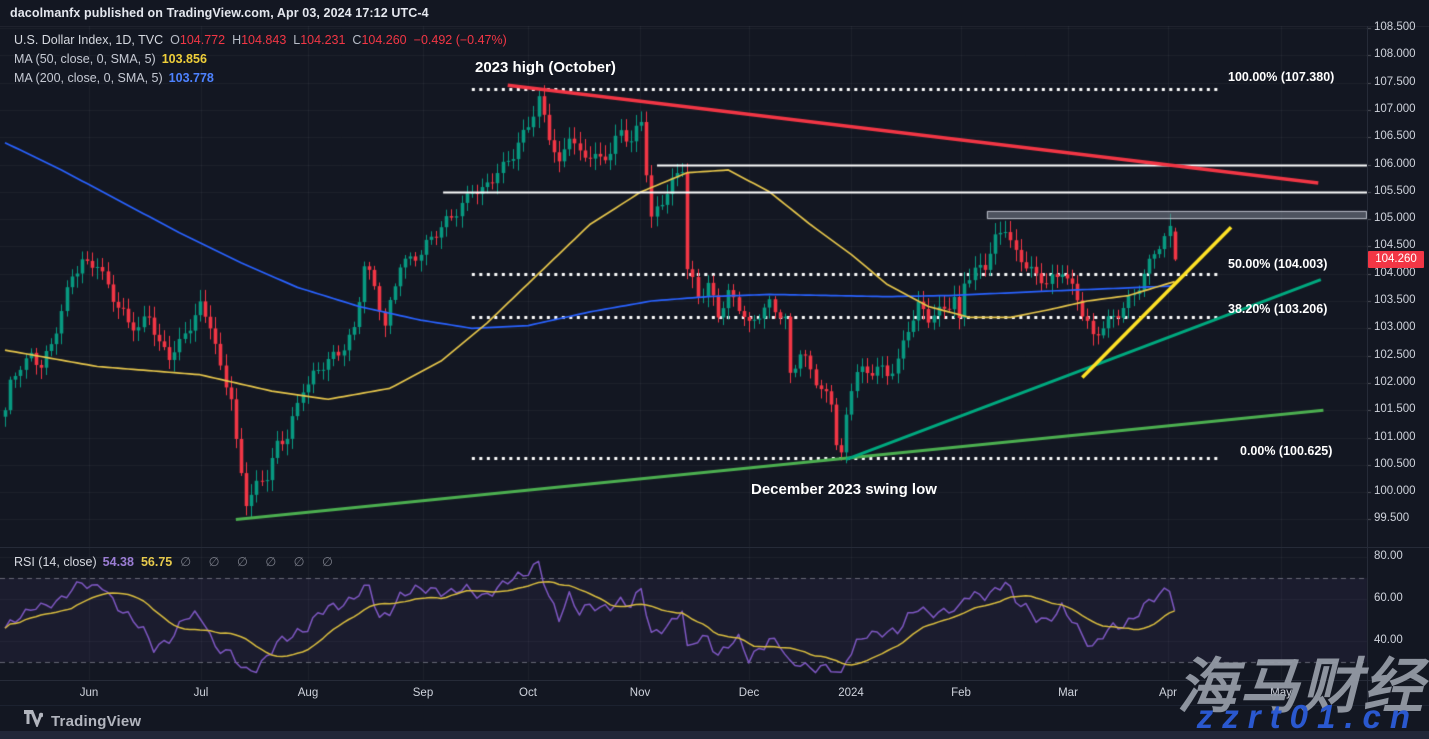 This screenshot has width=1429, height=739. I want to click on close-value: 104.260, so click(384, 40).